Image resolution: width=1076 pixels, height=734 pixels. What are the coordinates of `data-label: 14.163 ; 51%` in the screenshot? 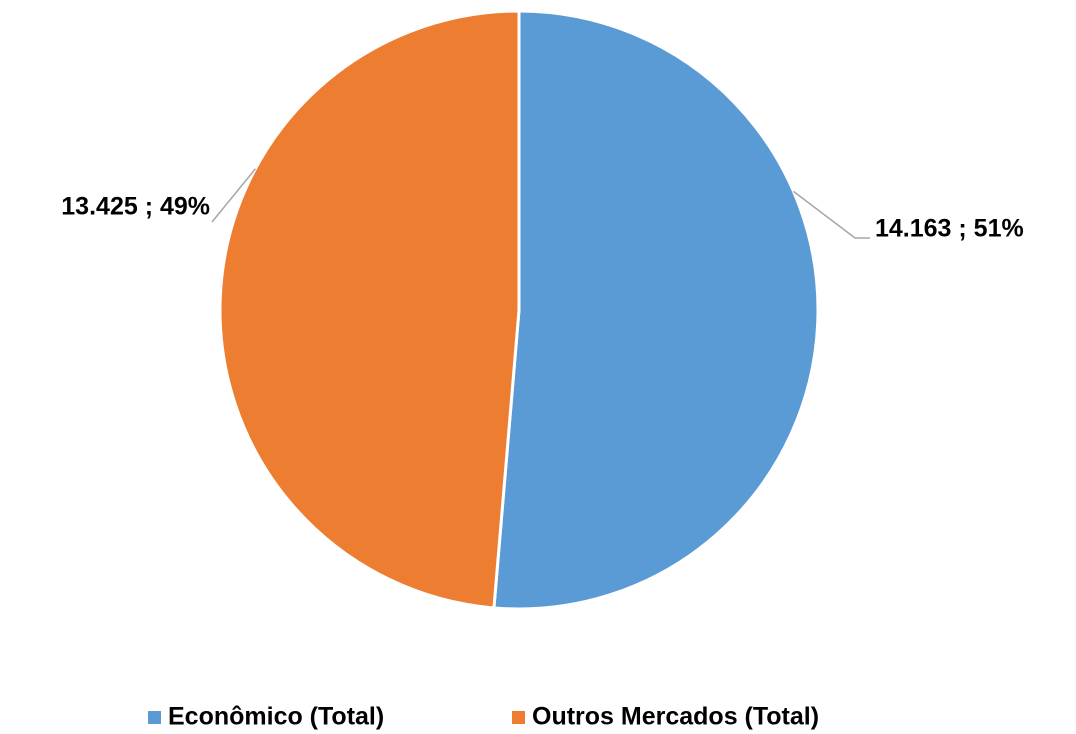 It's located at (949, 229).